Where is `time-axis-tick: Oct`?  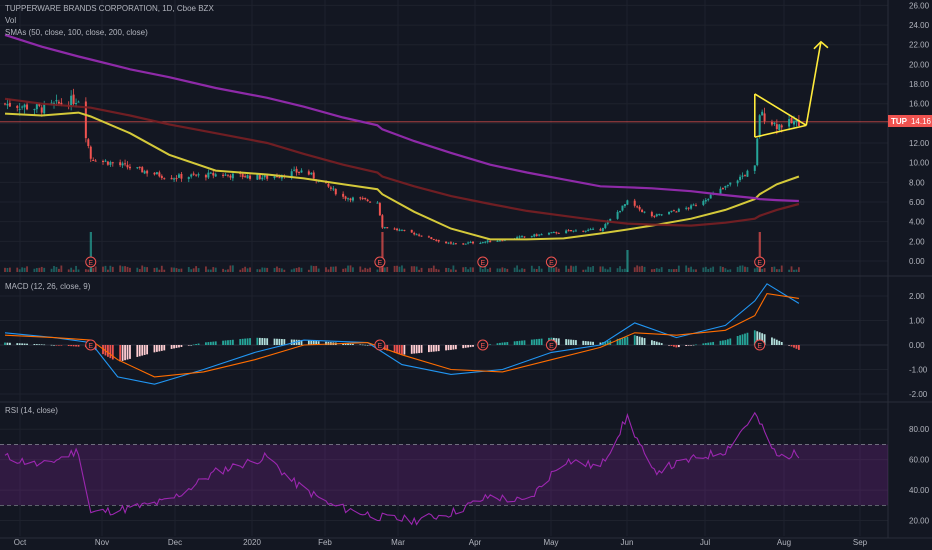 time-axis-tick: Oct is located at coordinates (20, 542).